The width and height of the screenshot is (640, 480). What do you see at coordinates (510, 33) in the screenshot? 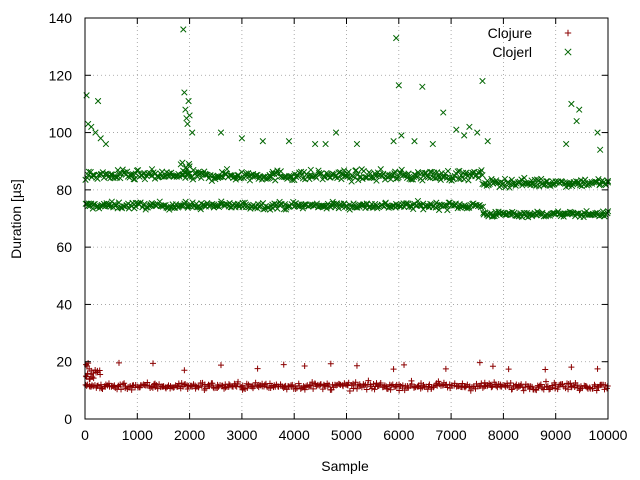
I see `legend-label-clojure: Clojure` at bounding box center [510, 33].